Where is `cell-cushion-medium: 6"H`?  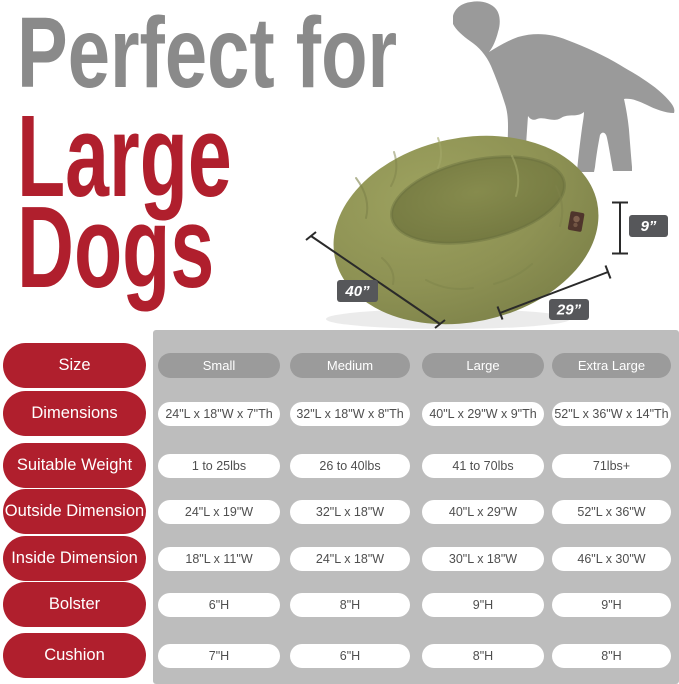 cell-cushion-medium: 6"H is located at coordinates (350, 656).